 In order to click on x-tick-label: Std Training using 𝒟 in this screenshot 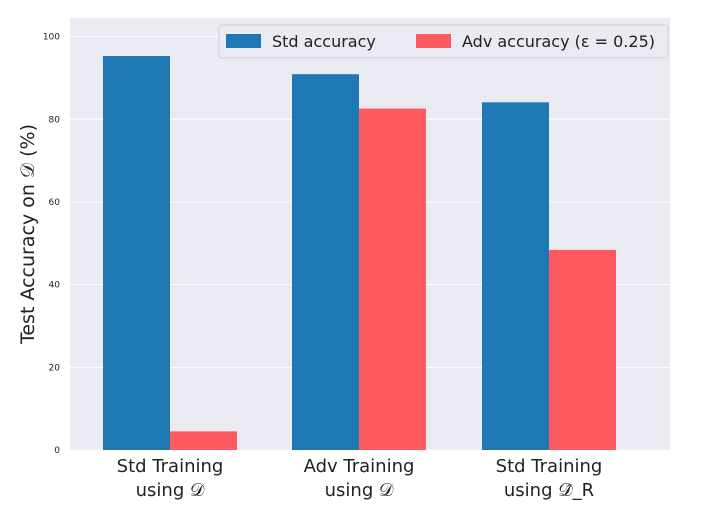, I will do `click(170, 478)`.